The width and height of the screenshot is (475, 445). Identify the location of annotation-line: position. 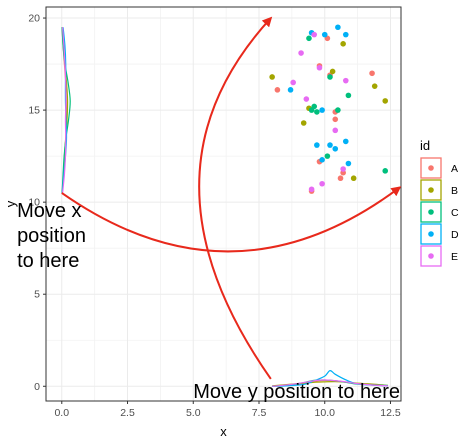
(51, 236).